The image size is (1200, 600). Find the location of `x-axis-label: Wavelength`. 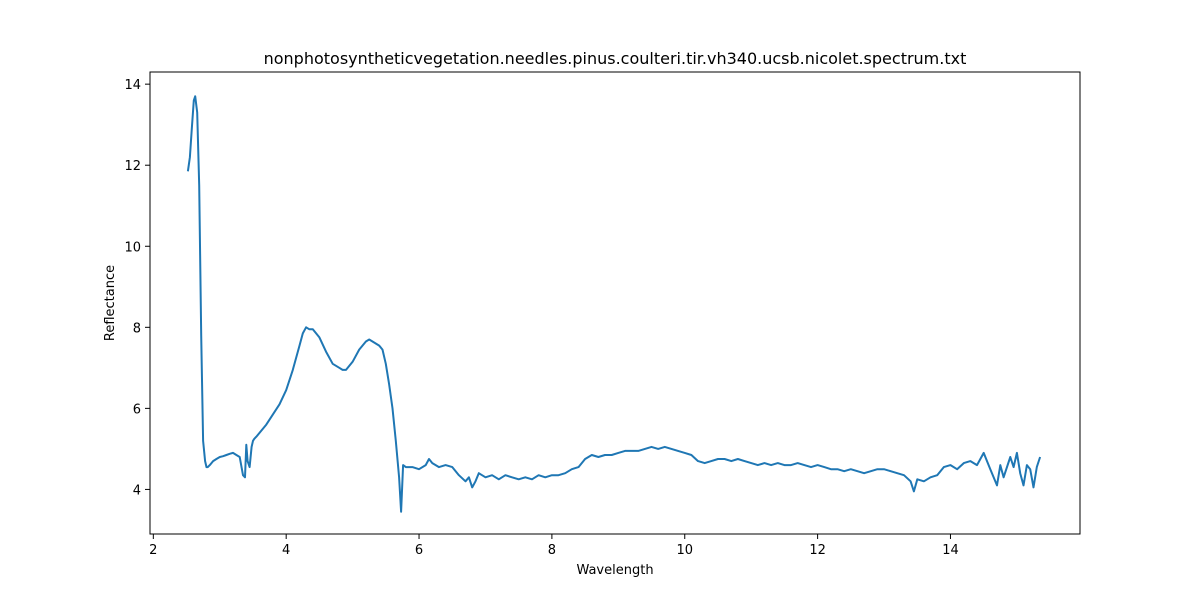

x-axis-label: Wavelength is located at coordinates (614, 570).